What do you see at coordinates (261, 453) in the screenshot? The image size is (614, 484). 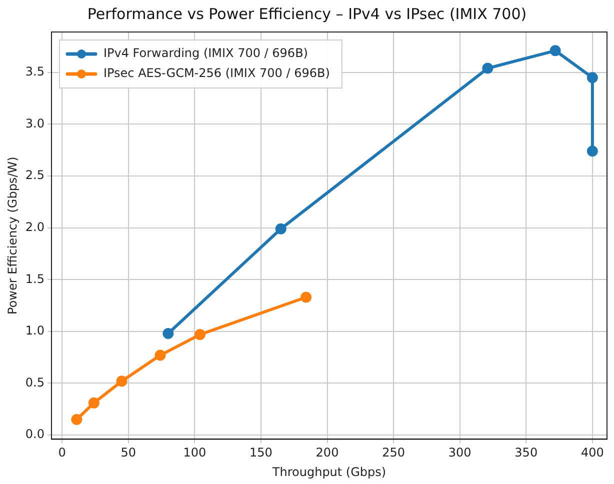 I see `x-tick-label: 150` at bounding box center [261, 453].